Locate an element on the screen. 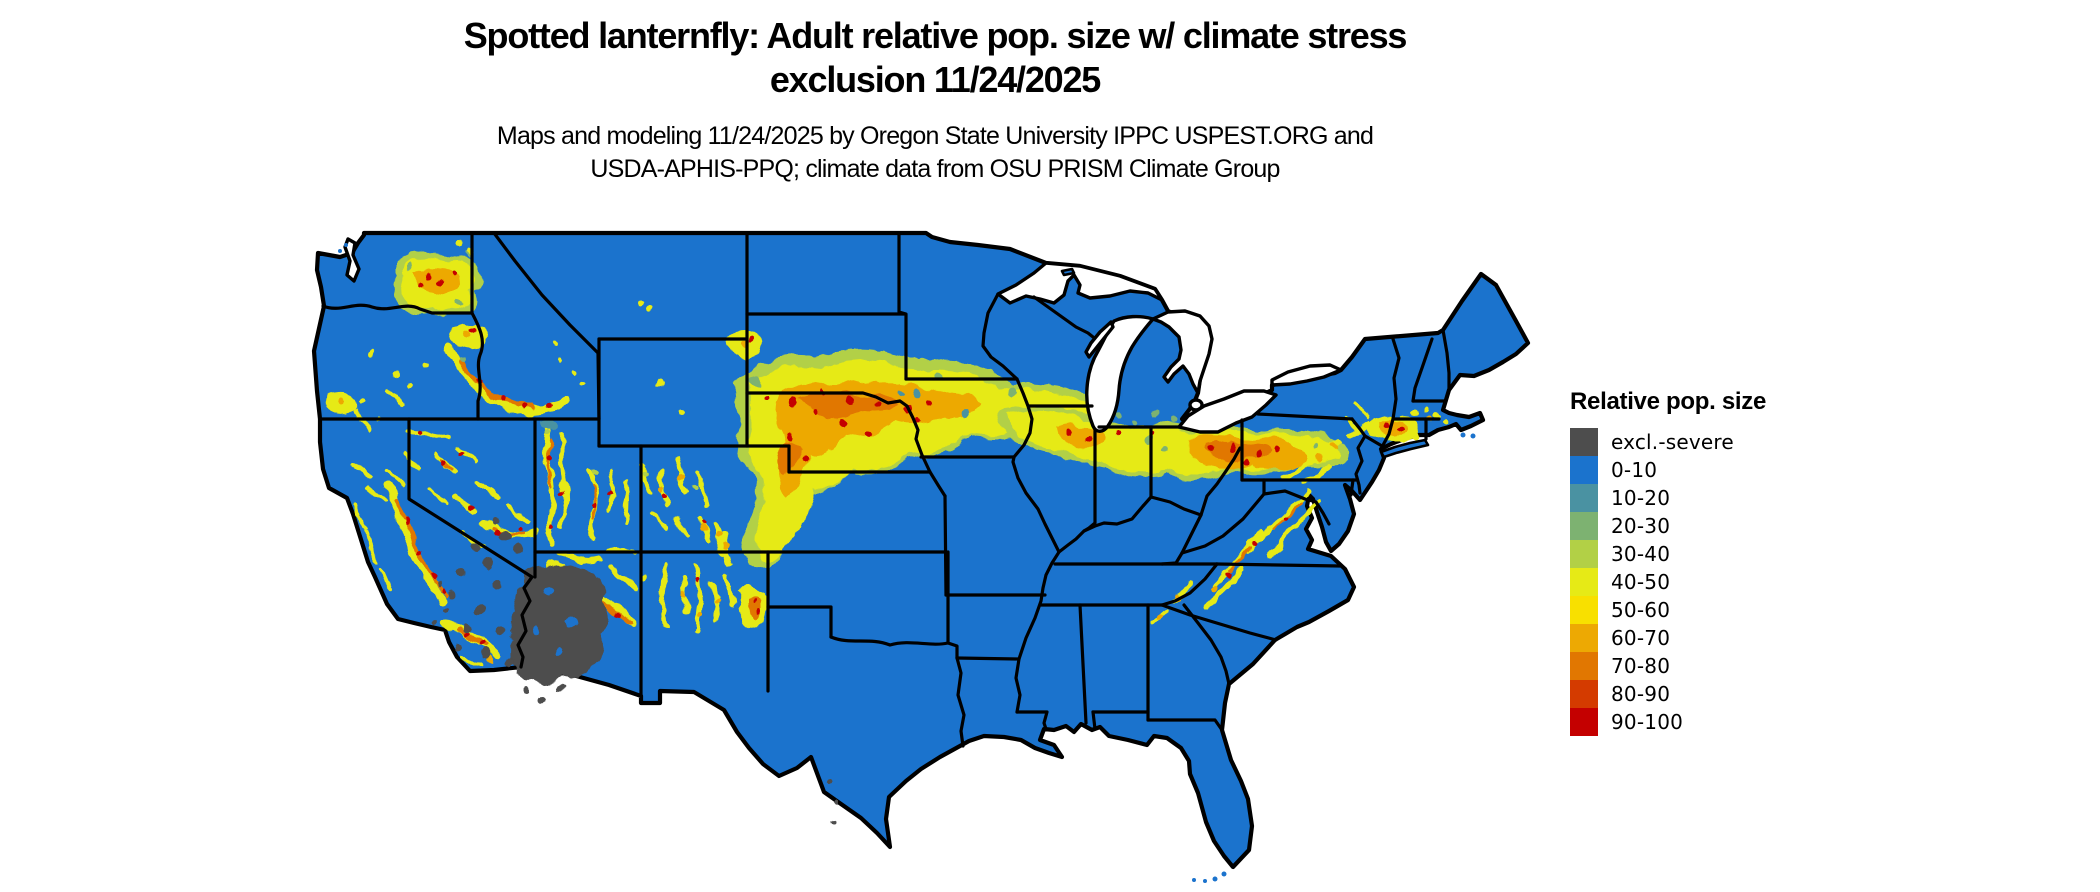 This screenshot has width=2100, height=892. legend-row: 30-40 is located at coordinates (1668, 554).